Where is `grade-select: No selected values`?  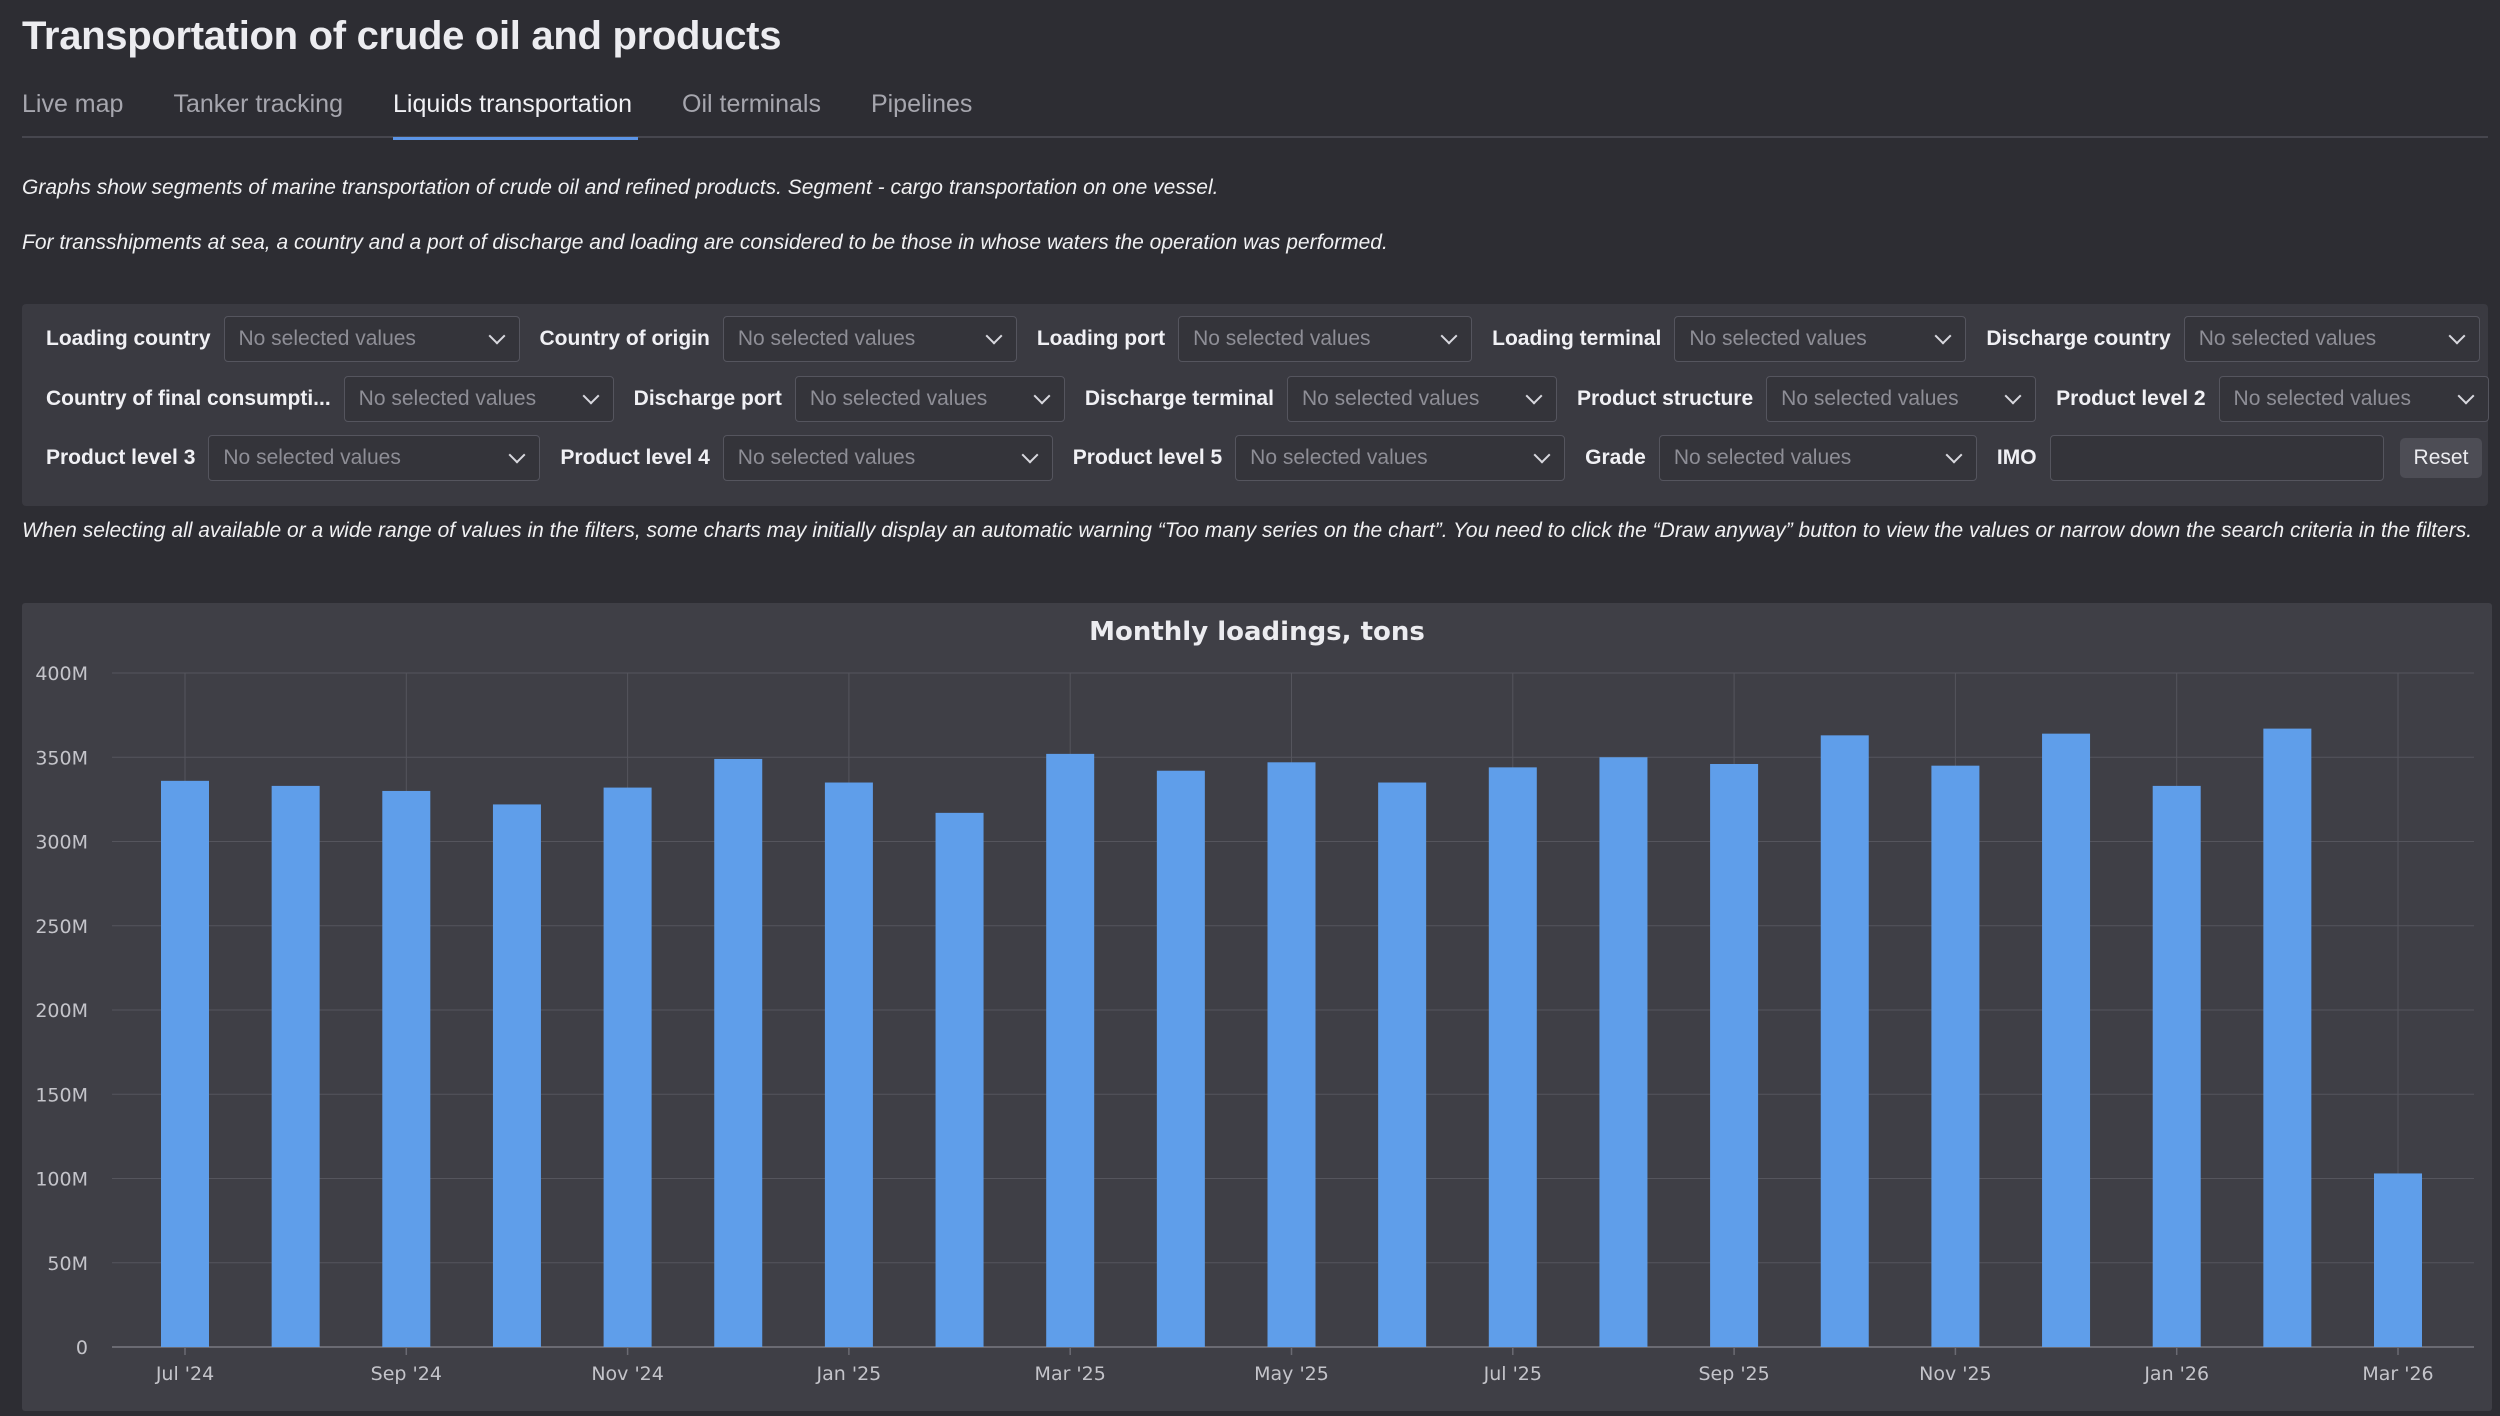 grade-select: No selected values is located at coordinates (1817, 458).